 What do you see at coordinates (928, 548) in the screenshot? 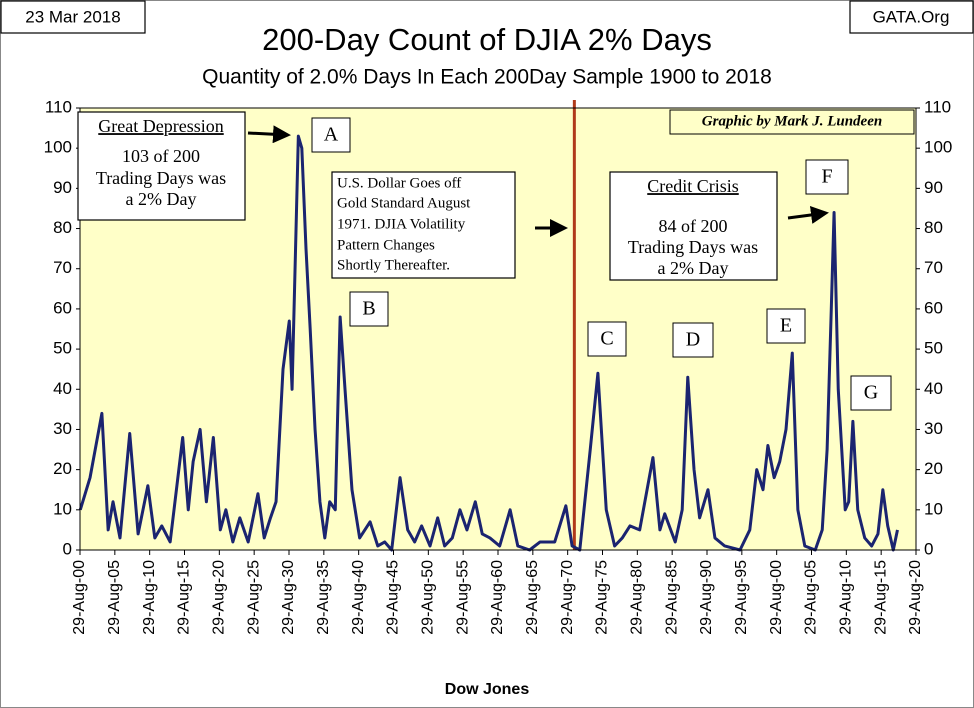
I see `y2-tick-label: 0` at bounding box center [928, 548].